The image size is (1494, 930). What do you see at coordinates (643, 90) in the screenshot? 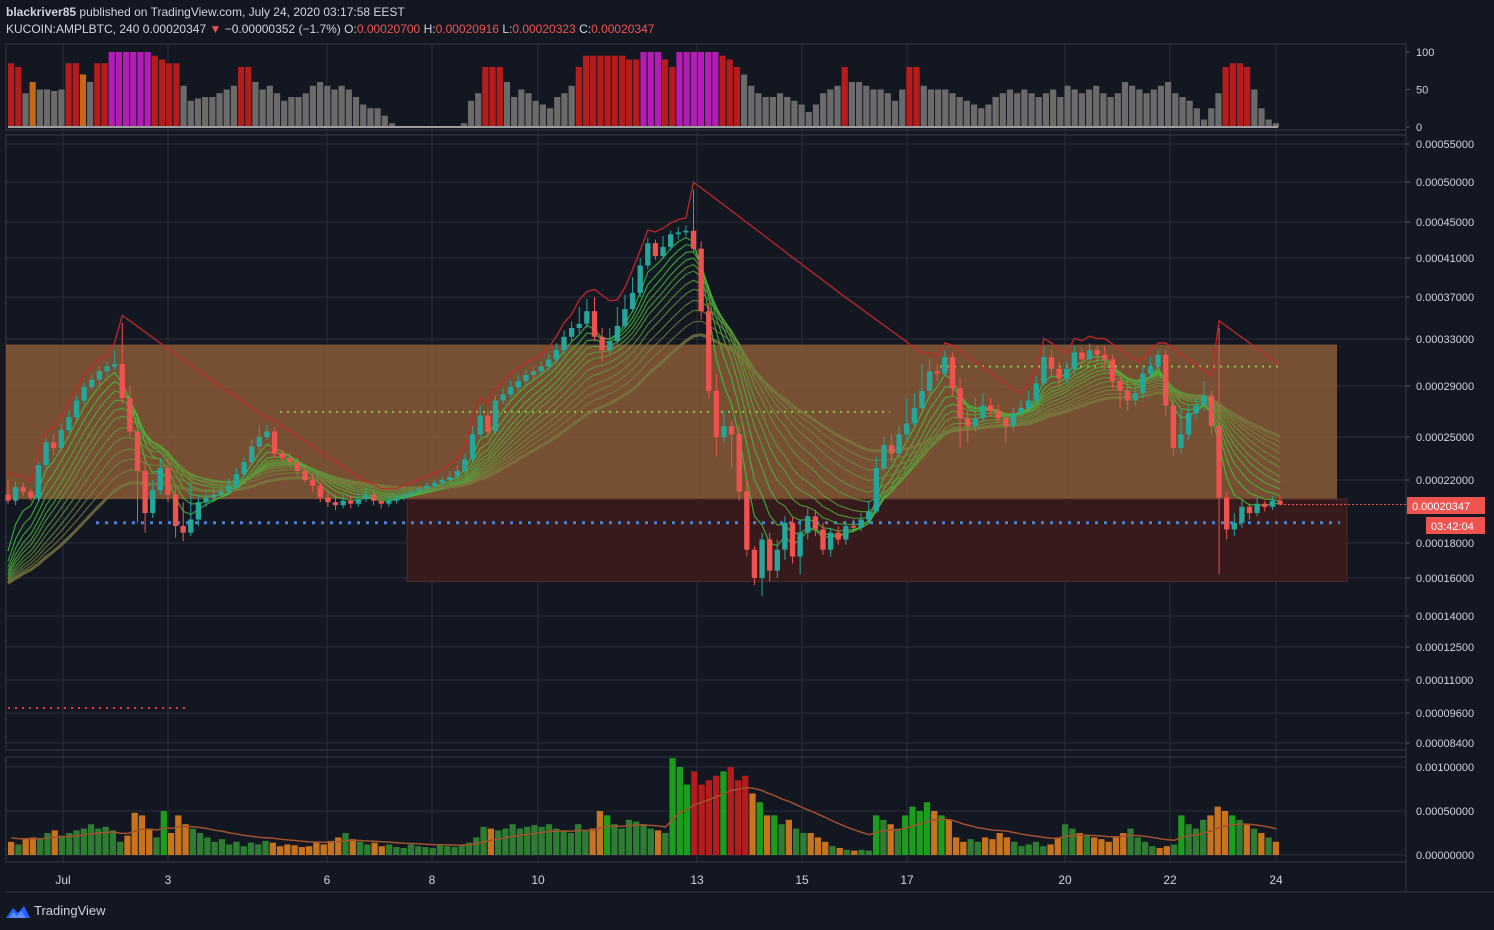
I see `oscillator-pane` at bounding box center [643, 90].